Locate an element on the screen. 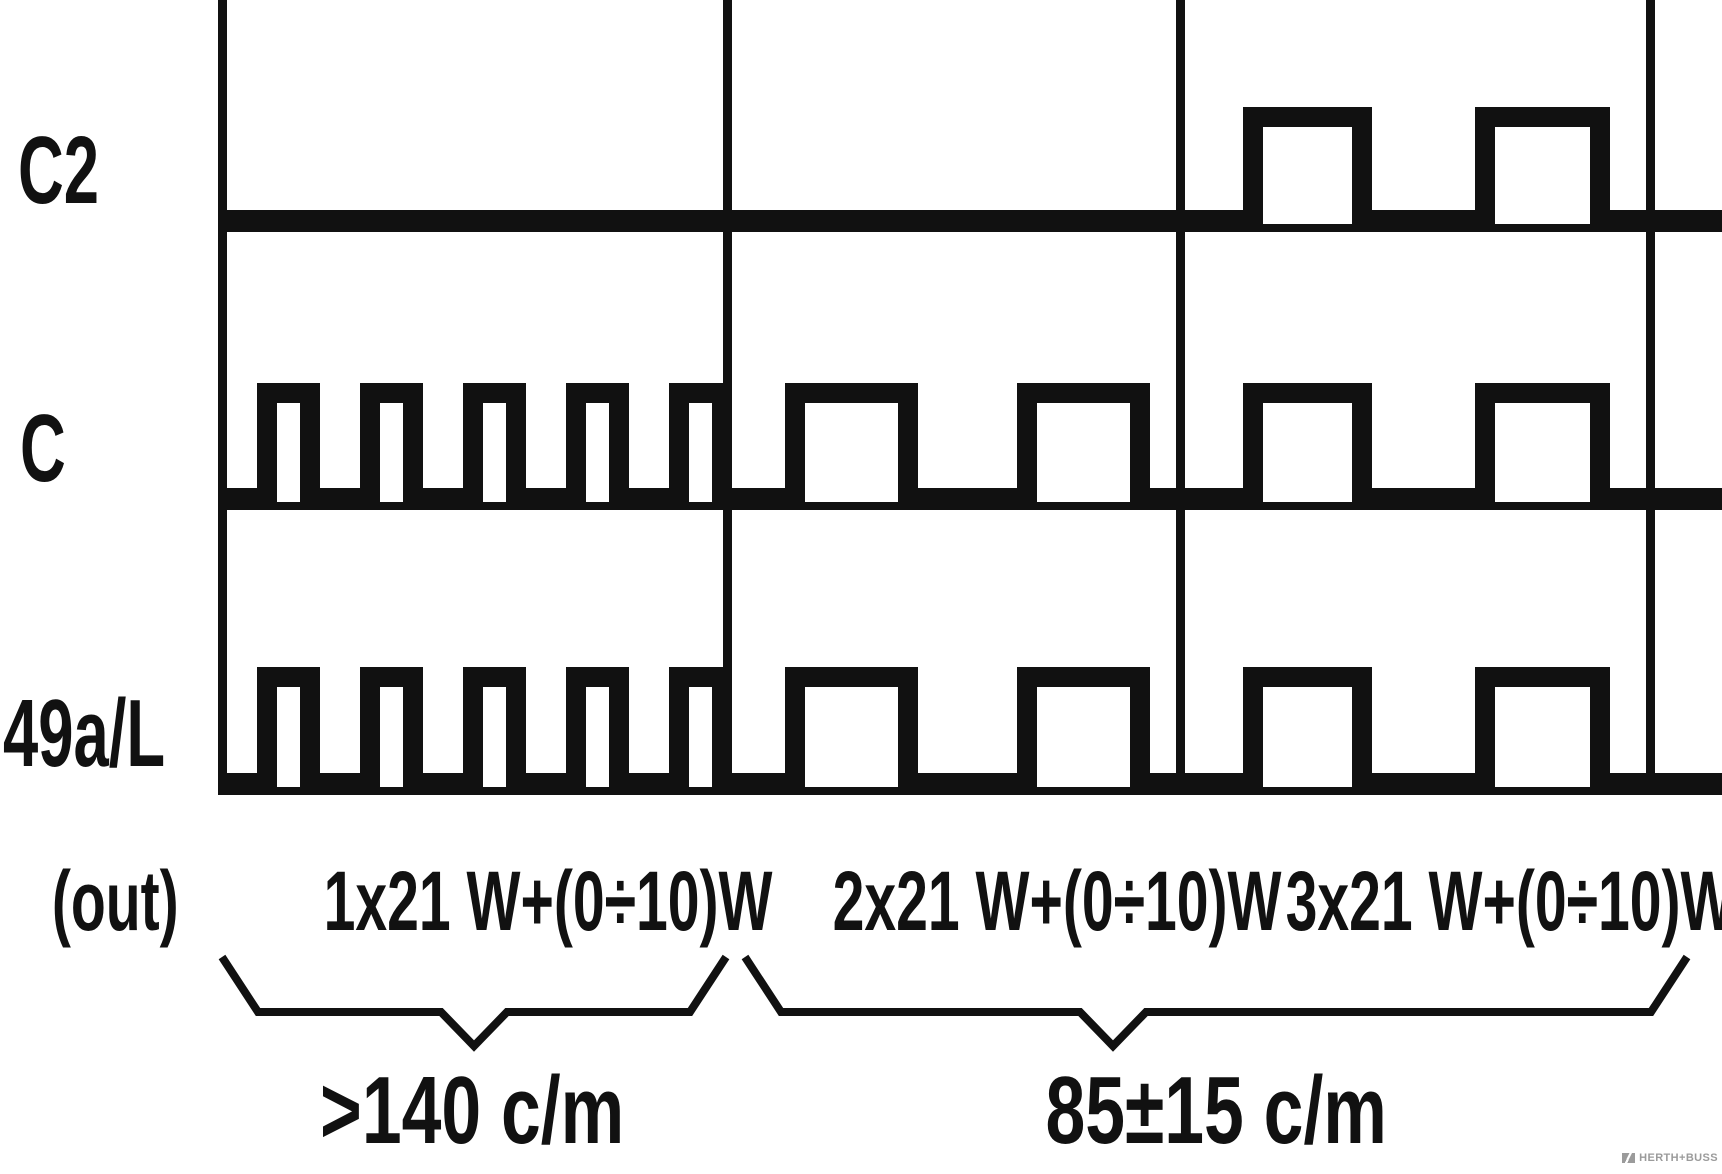  rate-label-fast: >140 c/m is located at coordinates (472, 1111).